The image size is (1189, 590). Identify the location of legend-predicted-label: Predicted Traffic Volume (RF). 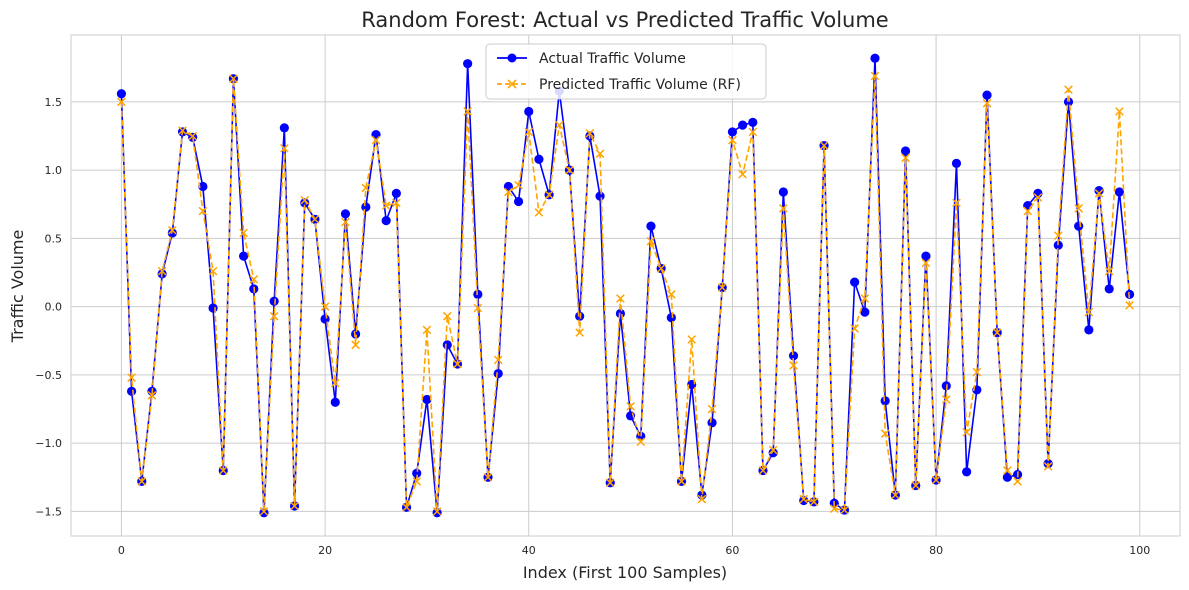
(640, 85).